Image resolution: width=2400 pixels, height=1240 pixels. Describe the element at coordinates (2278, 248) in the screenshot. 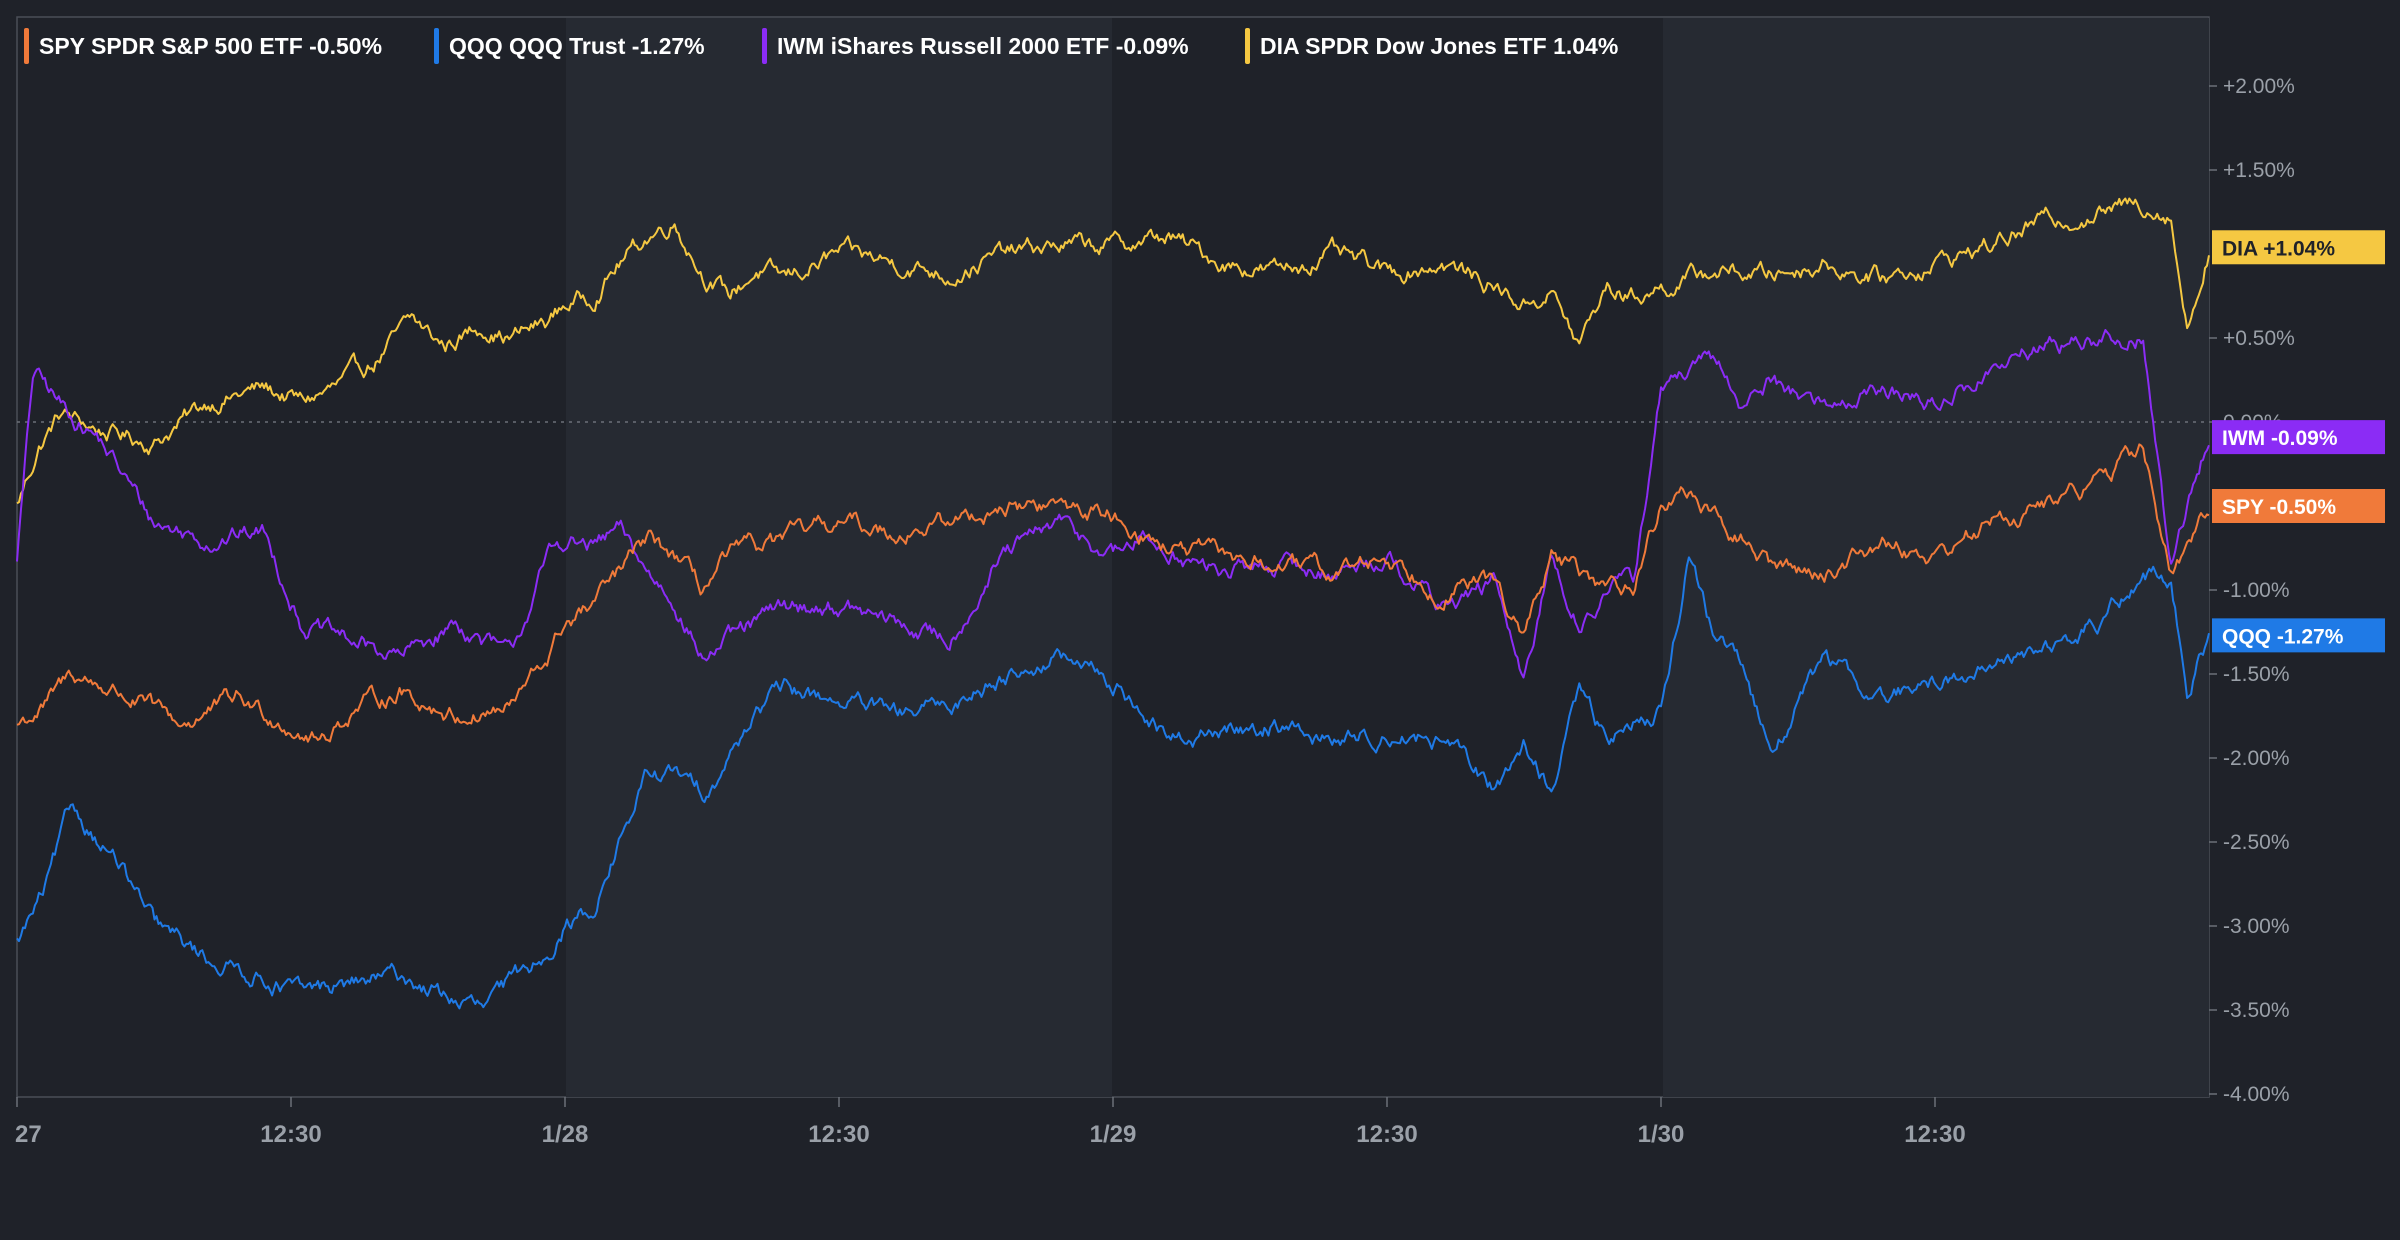

I see `tag-label: DIA +1.04%` at that location.